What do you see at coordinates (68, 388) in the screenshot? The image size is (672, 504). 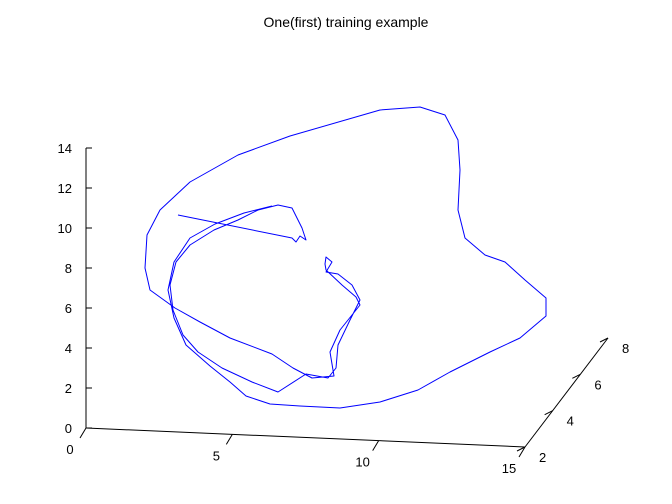 I see `z-tick-label: 2` at bounding box center [68, 388].